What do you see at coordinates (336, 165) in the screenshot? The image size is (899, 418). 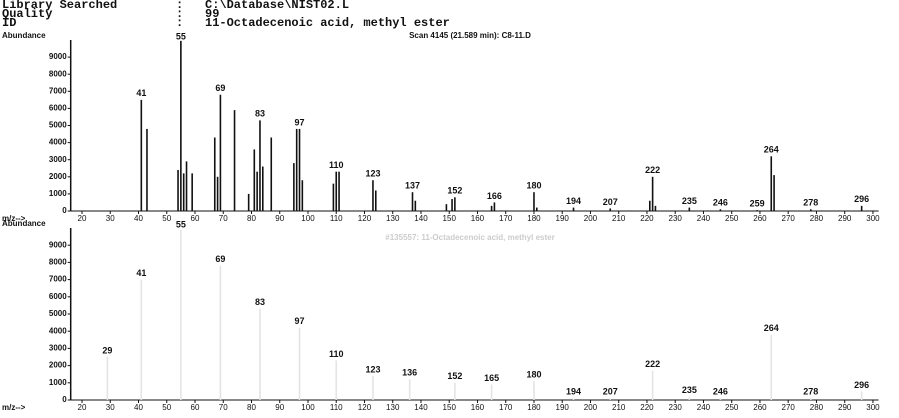 I see `peak-label: 110` at bounding box center [336, 165].